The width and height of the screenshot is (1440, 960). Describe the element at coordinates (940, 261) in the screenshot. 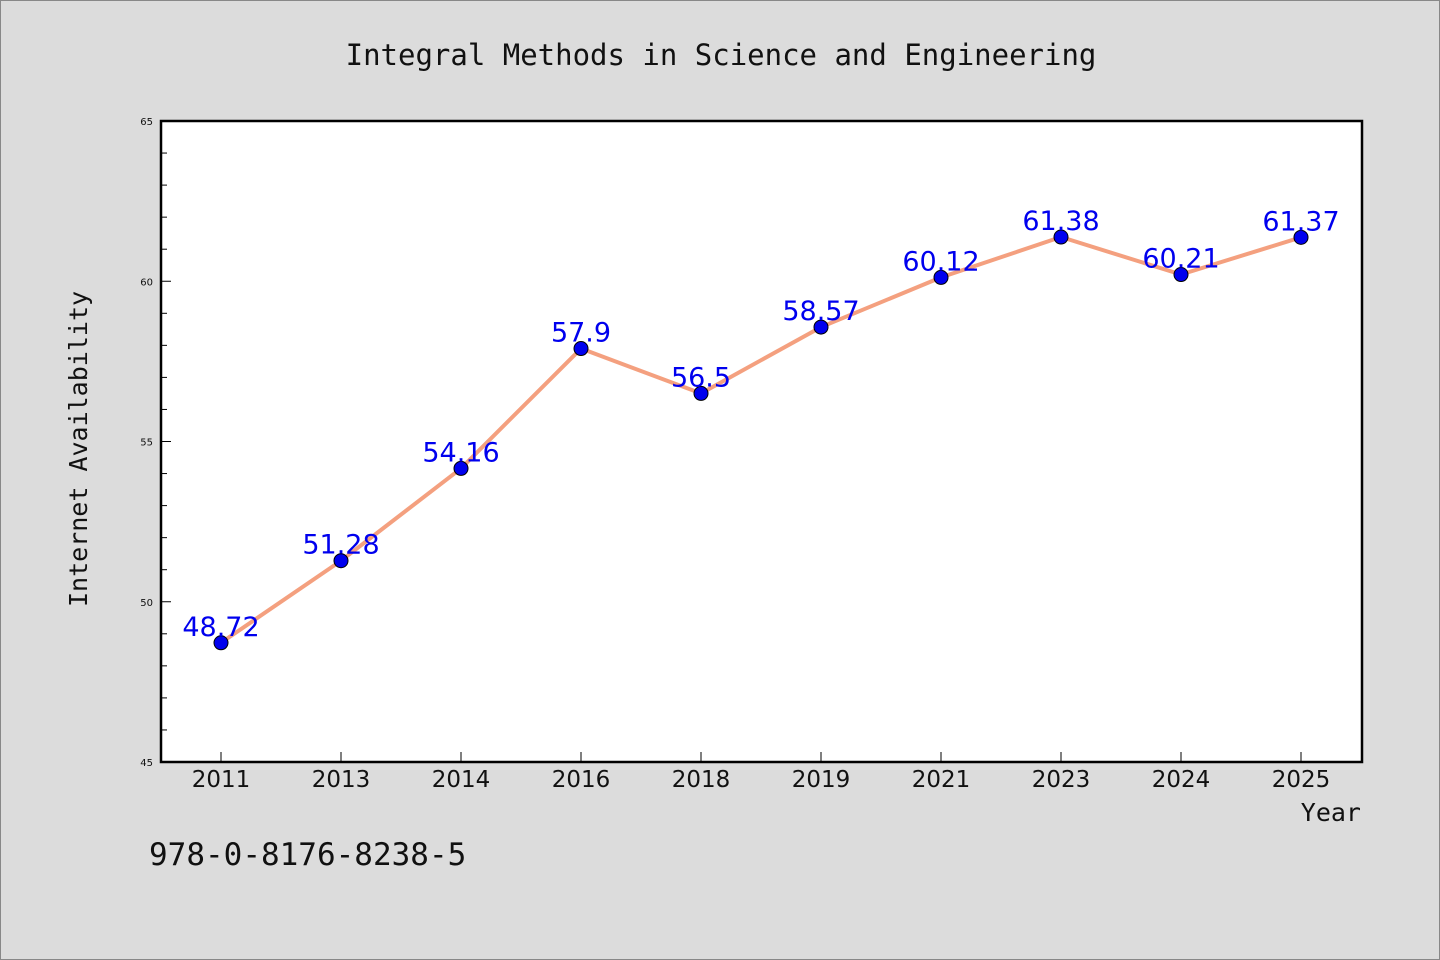

I see `data-label: 60.12` at that location.